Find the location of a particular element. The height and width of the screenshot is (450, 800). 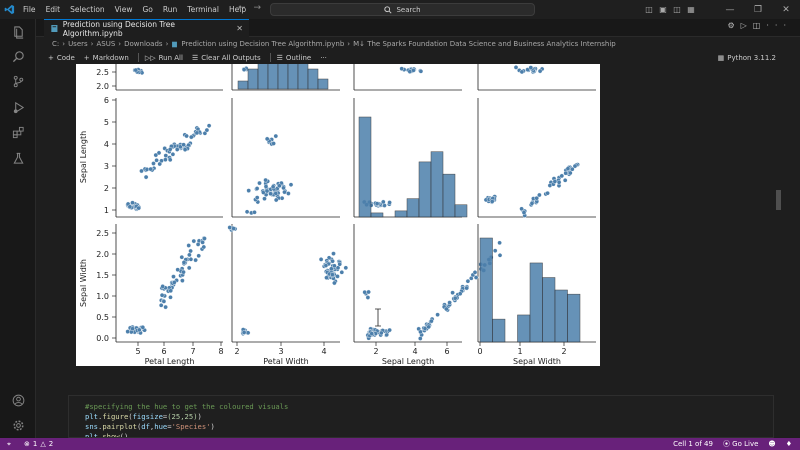

outline-label: Outline is located at coordinates (298, 57).